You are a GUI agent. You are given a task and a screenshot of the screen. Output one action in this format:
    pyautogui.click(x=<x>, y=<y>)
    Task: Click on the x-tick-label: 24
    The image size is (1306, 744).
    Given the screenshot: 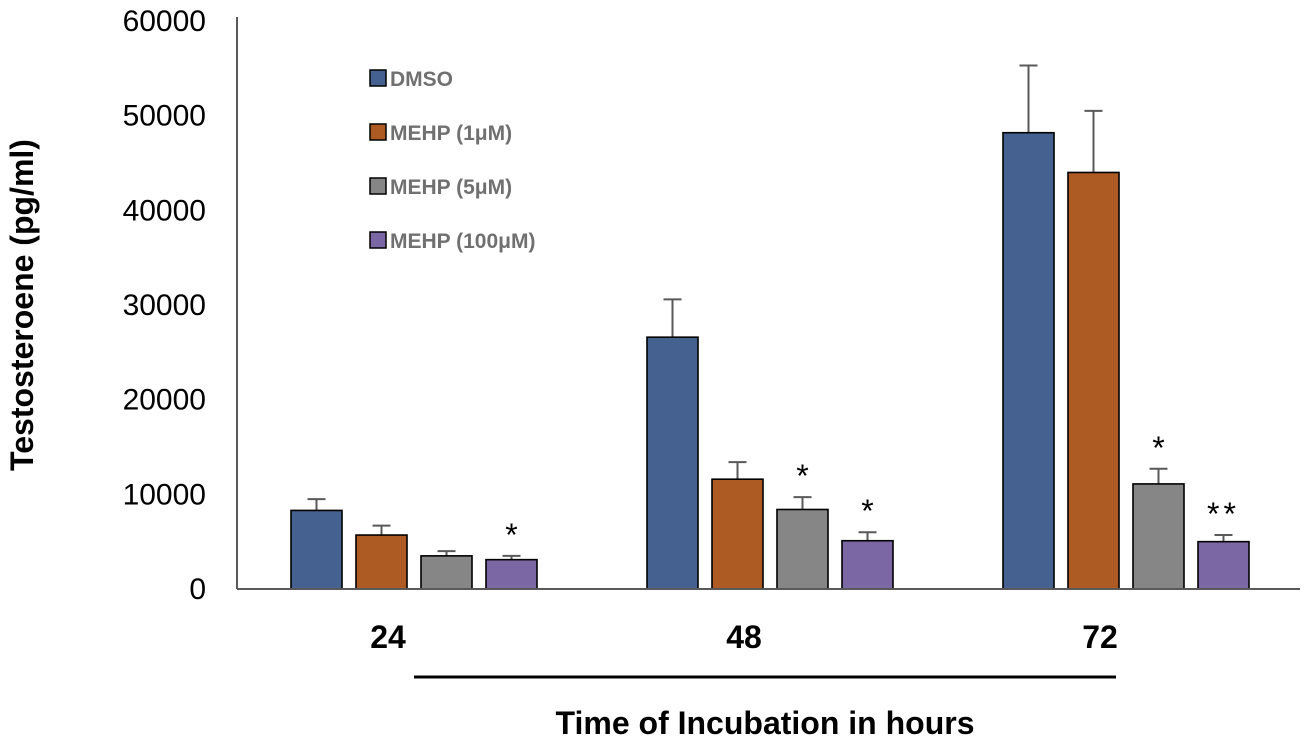 What is the action you would take?
    pyautogui.click(x=388, y=637)
    